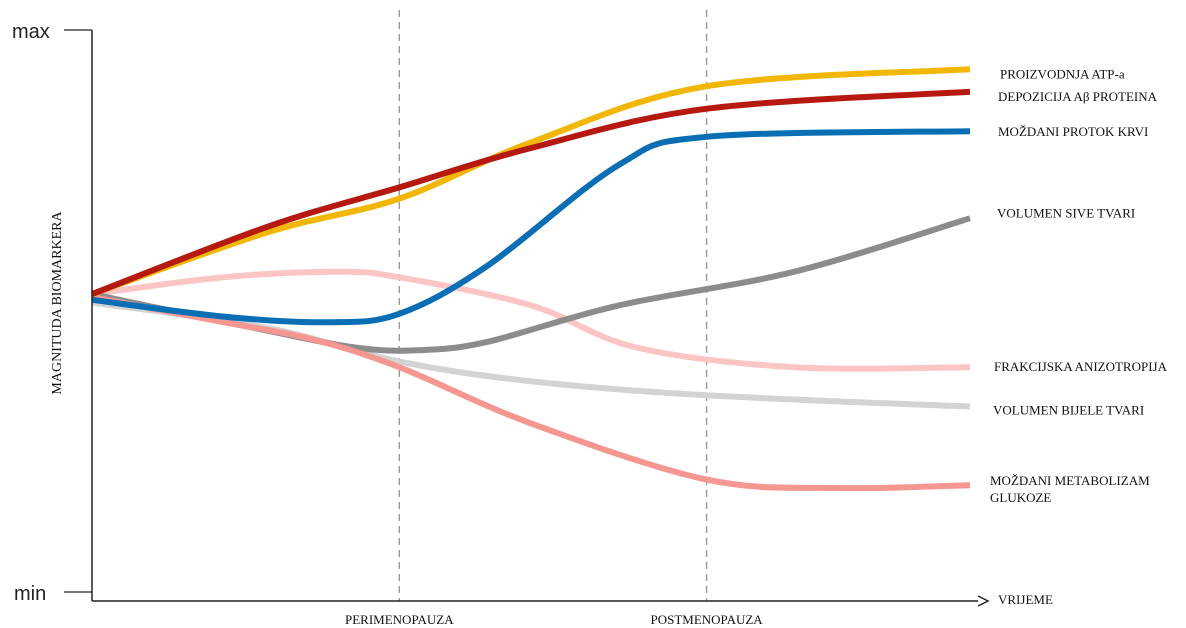  I want to click on series-label-6: MOŽDANI METABOLIZAM GLUKOZE, so click(1070, 489).